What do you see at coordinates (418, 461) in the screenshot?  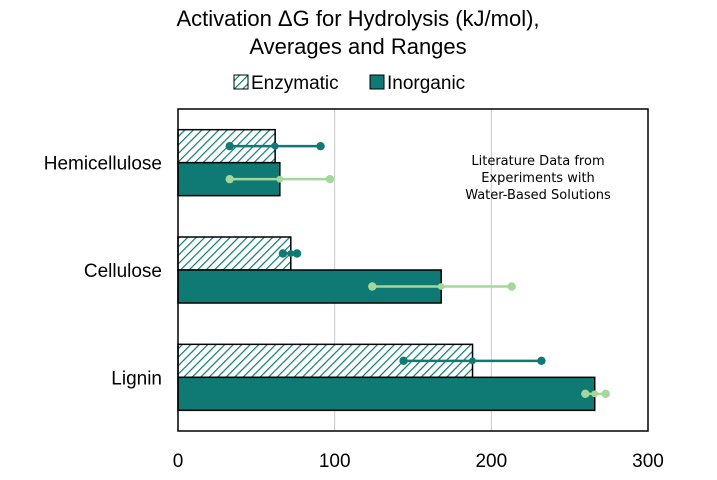 I see `x-axis-ticks: 0 100 200 300` at bounding box center [418, 461].